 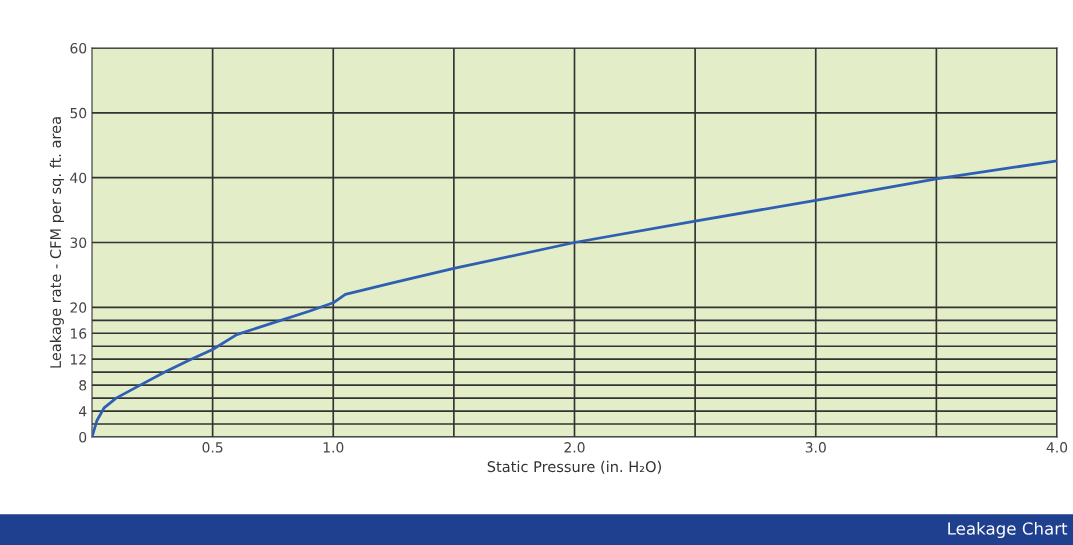 What do you see at coordinates (78, 242) in the screenshot?
I see `y-tick-label: 30` at bounding box center [78, 242].